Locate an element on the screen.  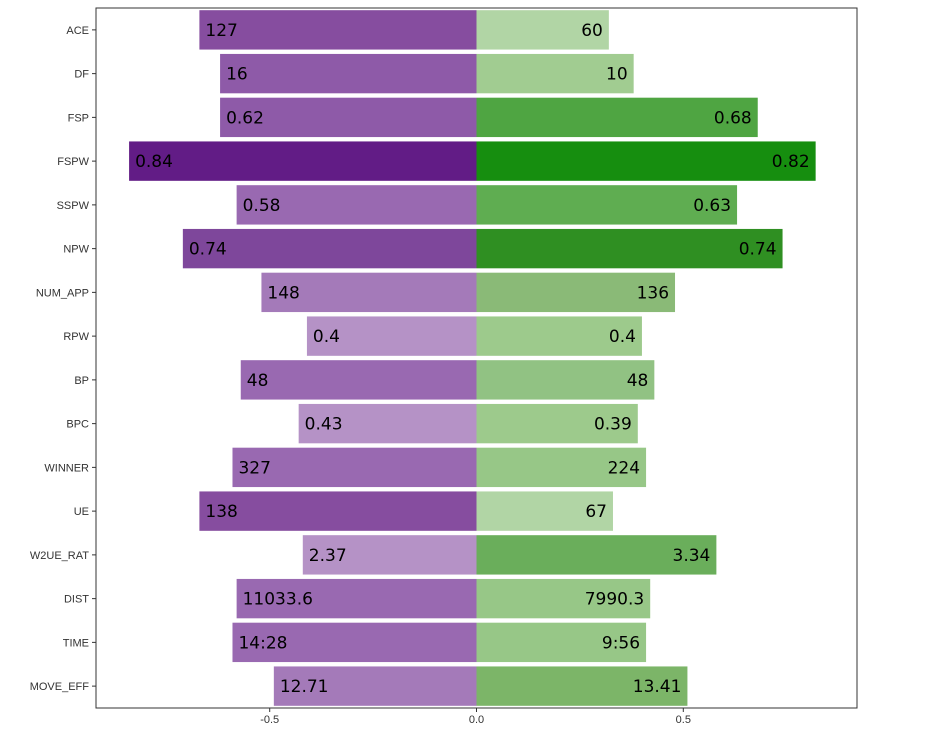
bar-label-right: 3.34 is located at coordinates (692, 556).